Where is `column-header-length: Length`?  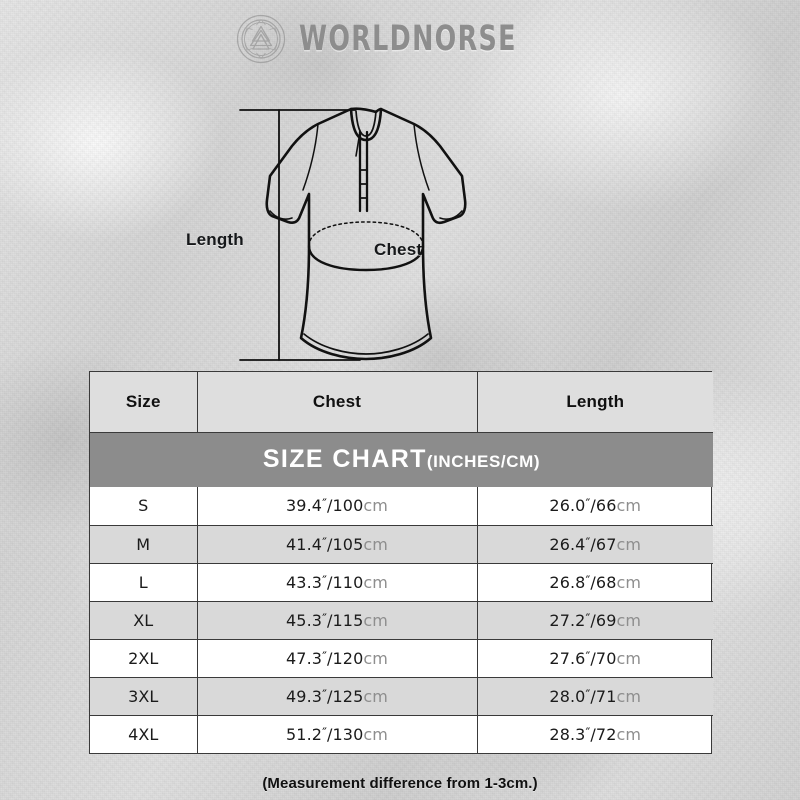
column-header-length: Length is located at coordinates (595, 402).